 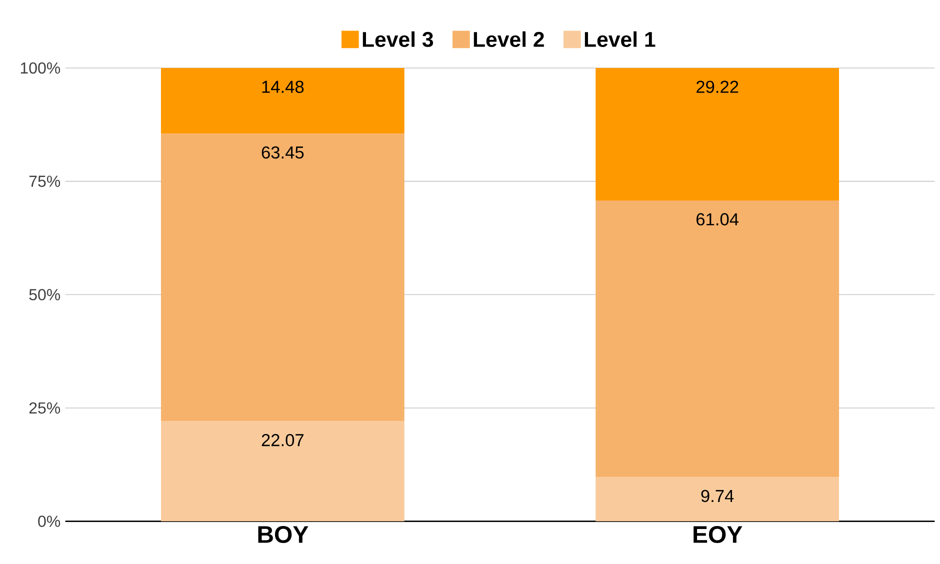 I want to click on data-label: 14.48, so click(x=283, y=86).